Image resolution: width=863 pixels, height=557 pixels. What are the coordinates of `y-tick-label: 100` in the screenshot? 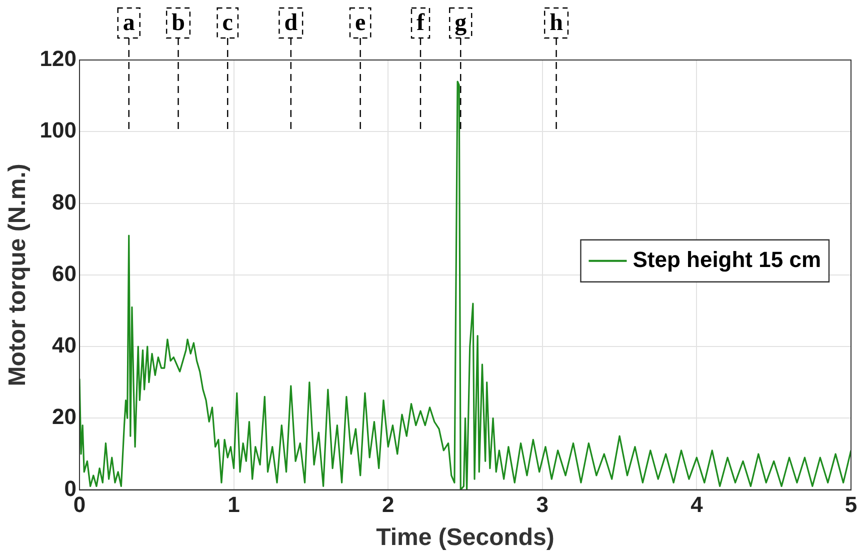 It's located at (58, 130).